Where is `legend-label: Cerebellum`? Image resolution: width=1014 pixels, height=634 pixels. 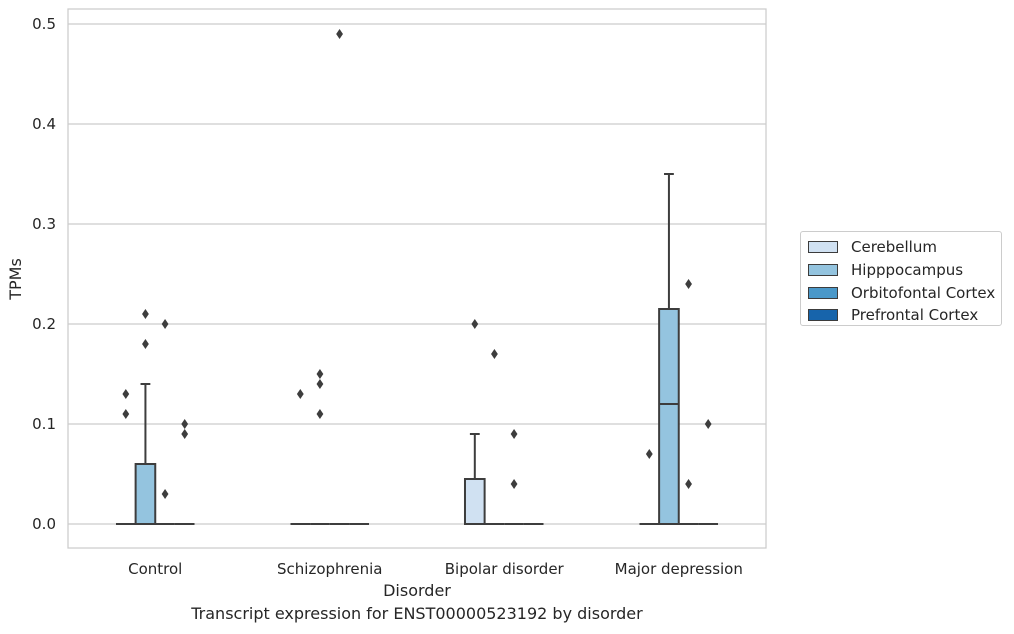 legend-label: Cerebellum is located at coordinates (894, 247).